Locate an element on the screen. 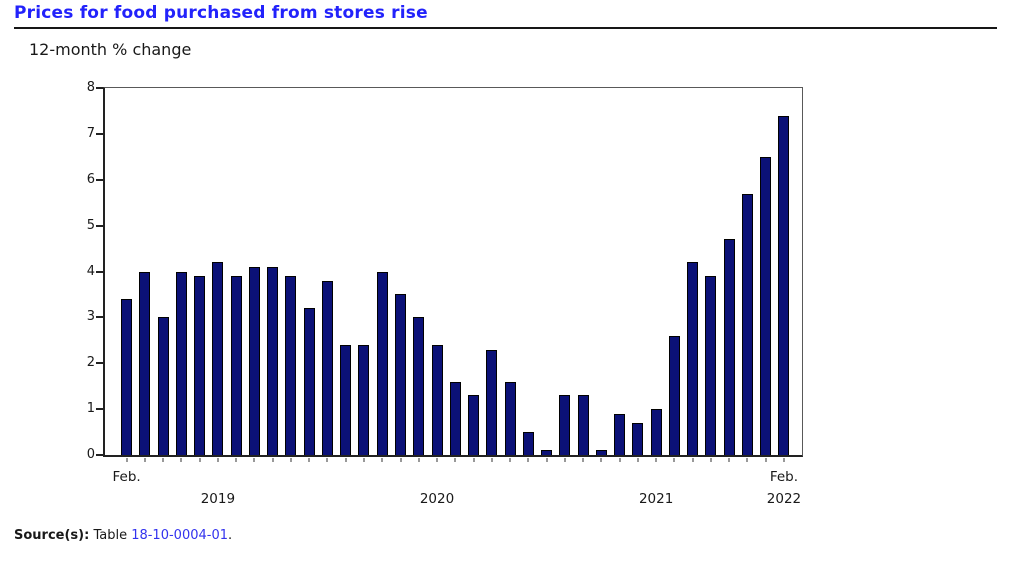 This screenshot has height=565, width=1024. bar-sep-2021 is located at coordinates (693, 358).